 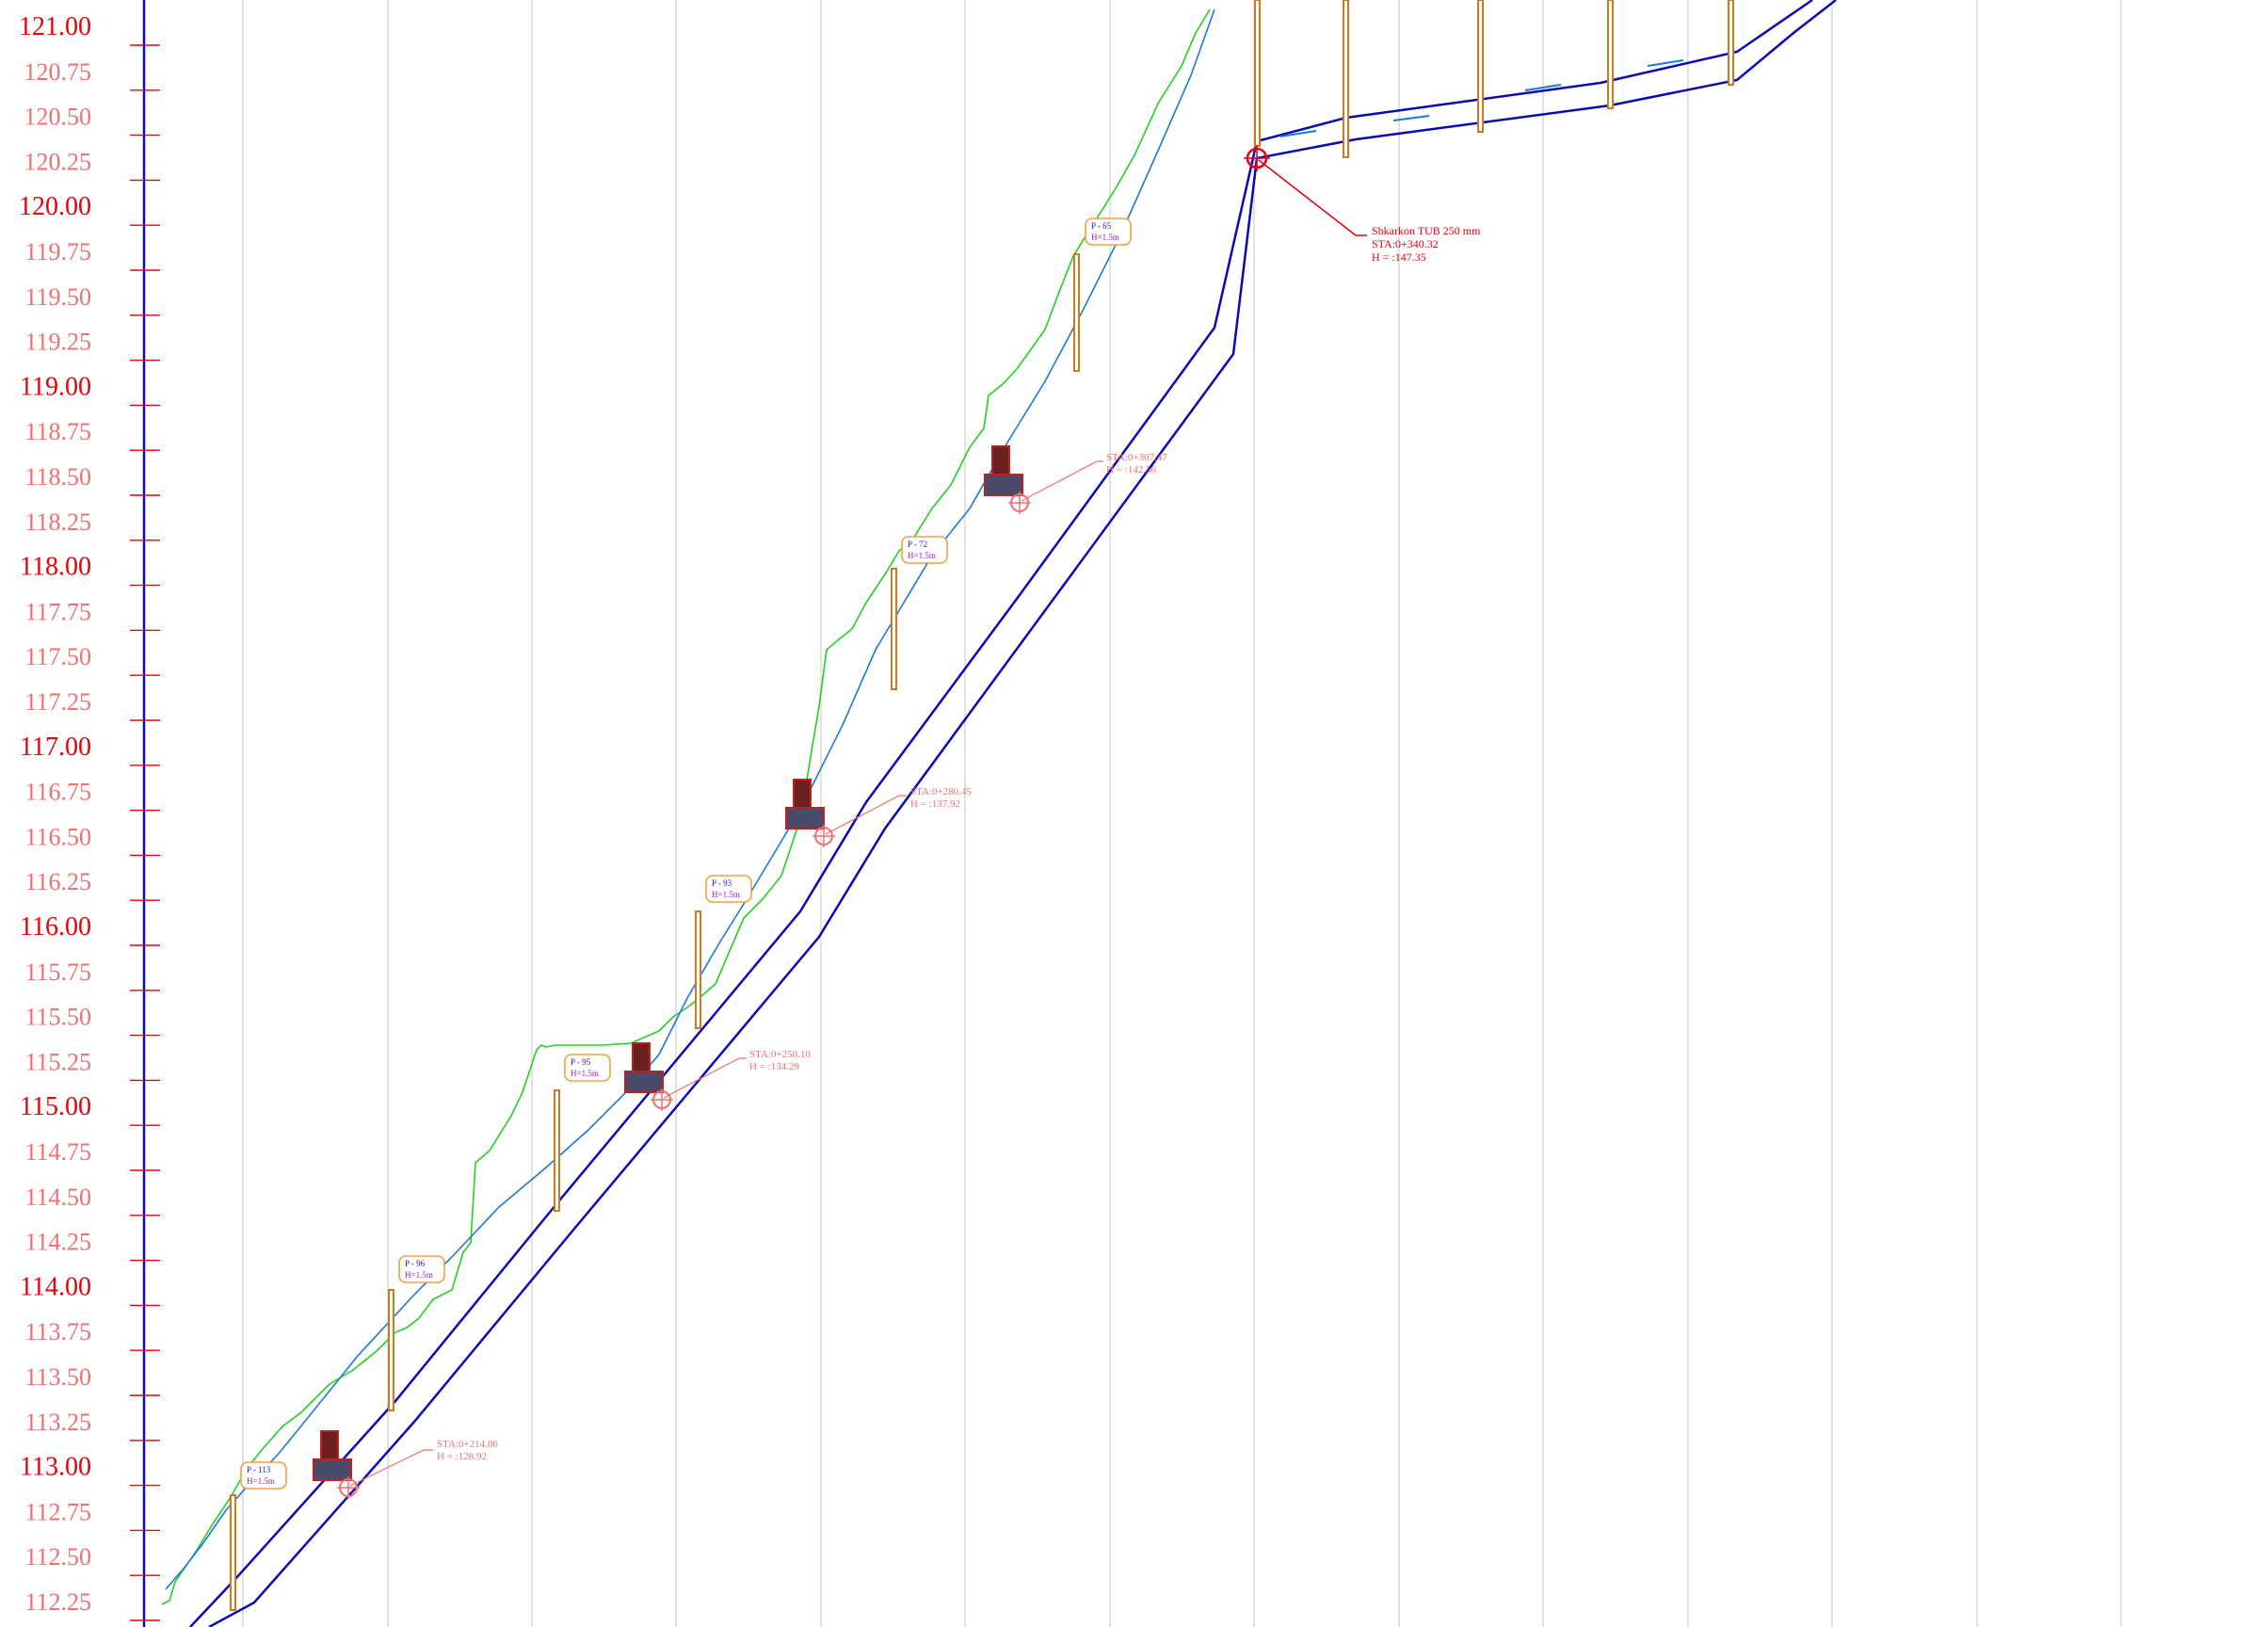 What do you see at coordinates (1108, 232) in the screenshot?
I see `manhole-label-65: P - 65 H=1.5m` at bounding box center [1108, 232].